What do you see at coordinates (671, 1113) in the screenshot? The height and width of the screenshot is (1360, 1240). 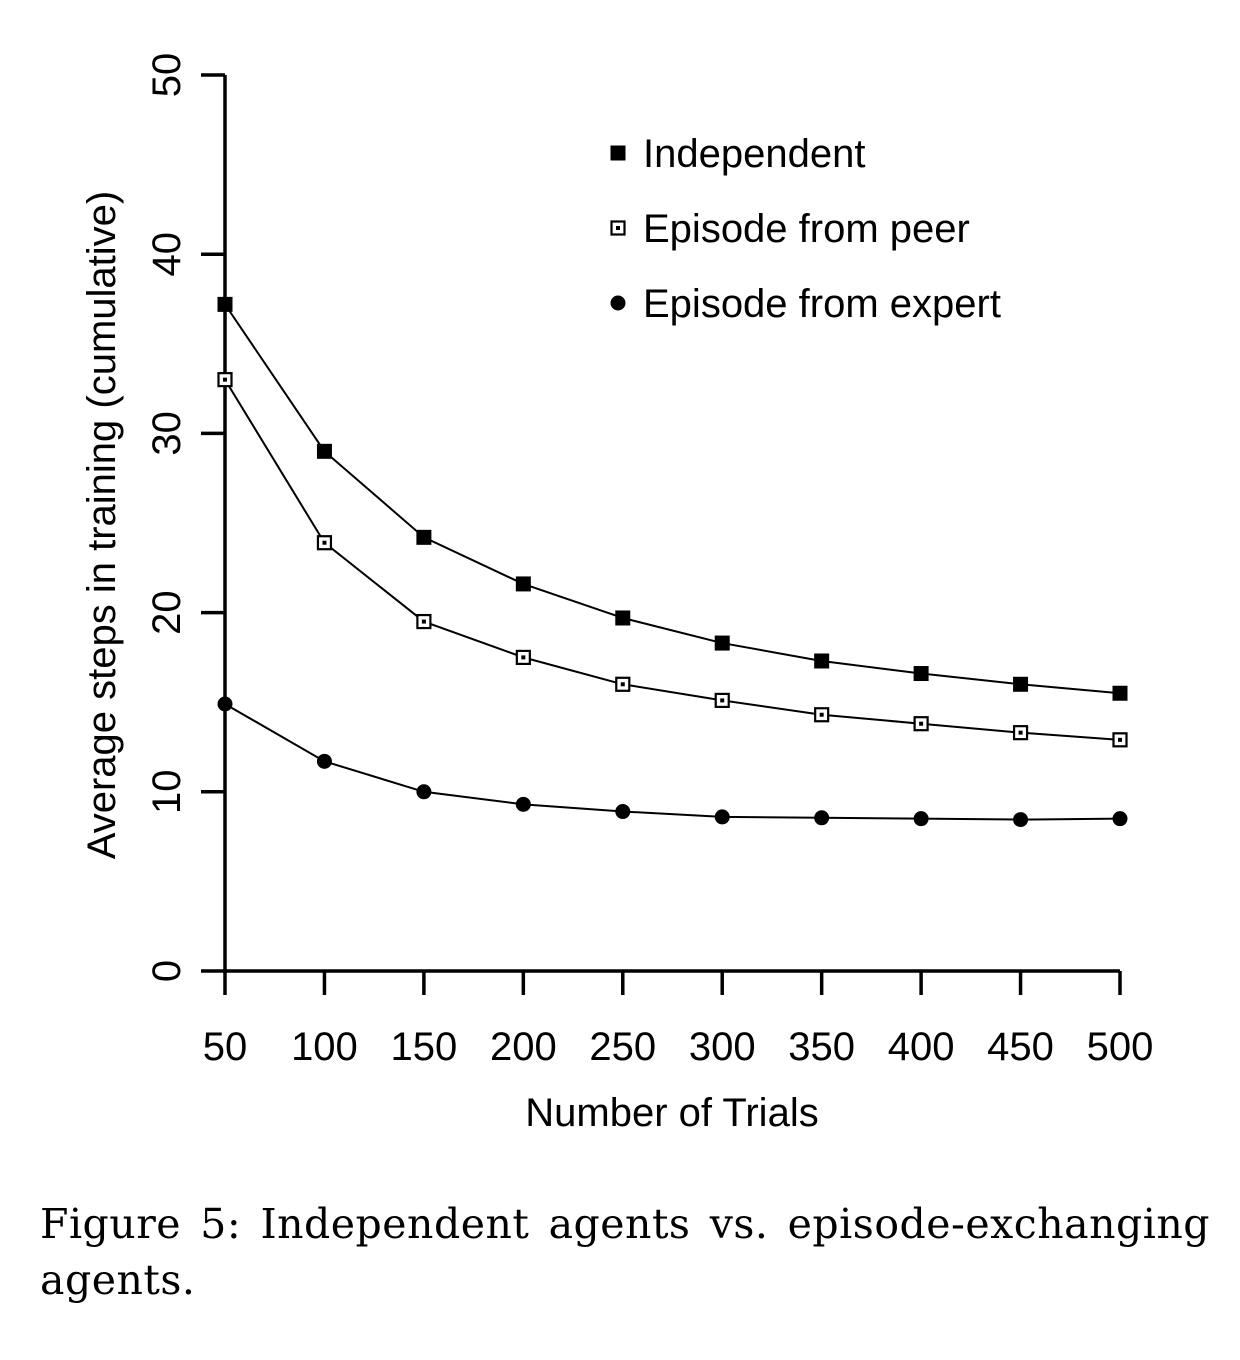 I see `x-axis-label: Number of Trials` at bounding box center [671, 1113].